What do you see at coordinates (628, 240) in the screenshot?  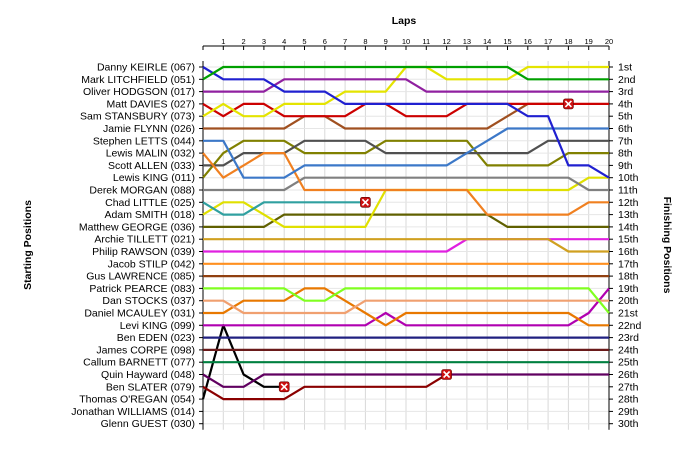 I see `finishing-position-label: 15th` at bounding box center [628, 240].